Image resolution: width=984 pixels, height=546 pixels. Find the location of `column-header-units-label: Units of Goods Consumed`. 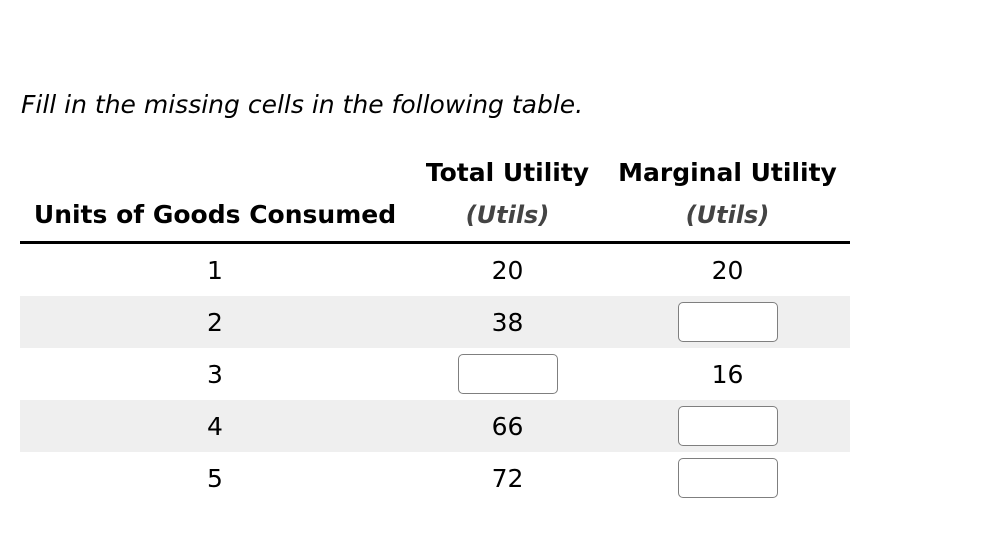

column-header-units-label: Units of Goods Consumed is located at coordinates (215, 214).